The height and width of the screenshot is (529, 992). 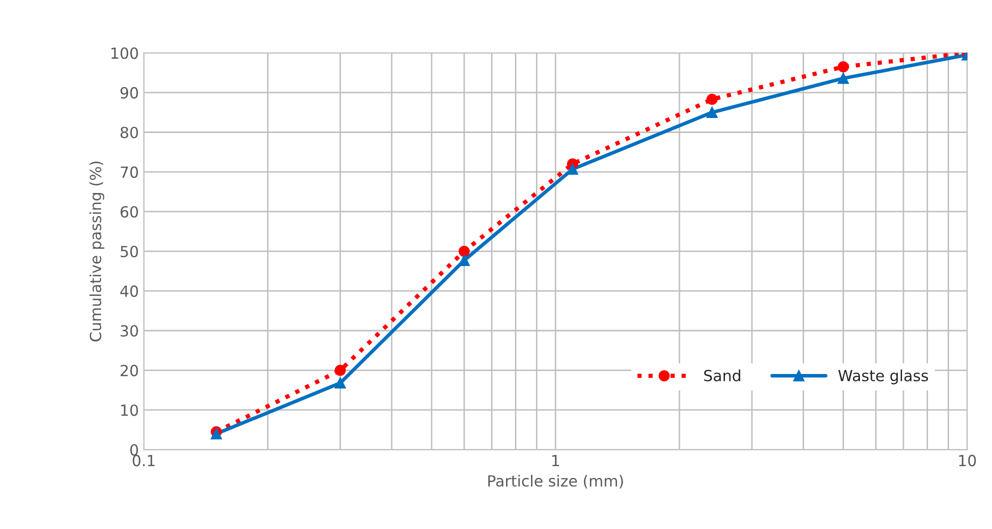 What do you see at coordinates (124, 53) in the screenshot?
I see `y-tick-label: 100` at bounding box center [124, 53].